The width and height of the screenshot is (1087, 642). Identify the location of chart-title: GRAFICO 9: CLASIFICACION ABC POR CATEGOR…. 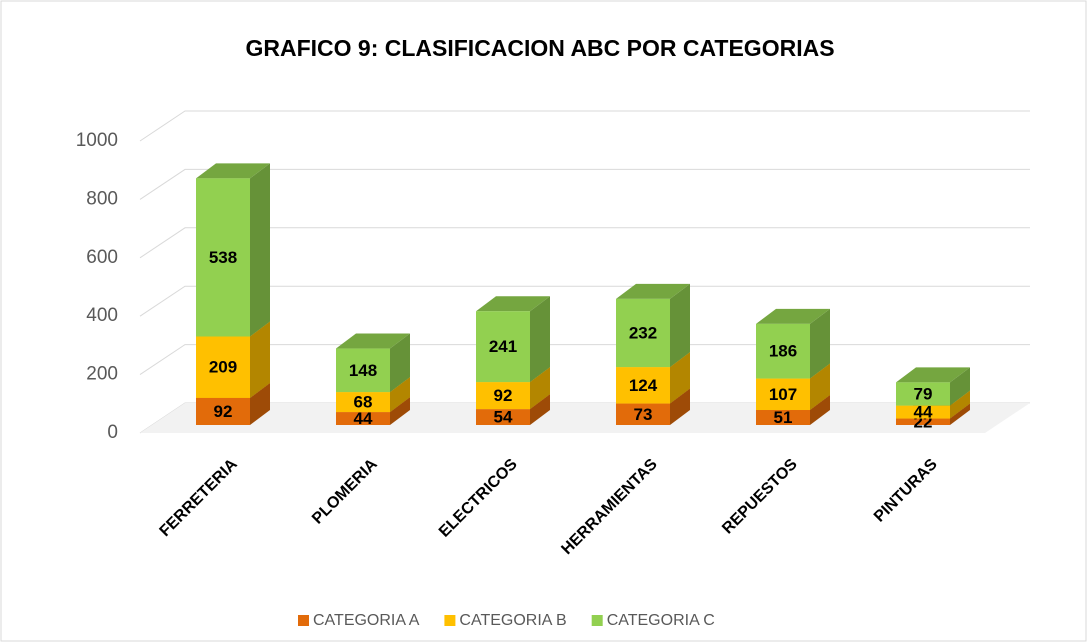
(539, 48).